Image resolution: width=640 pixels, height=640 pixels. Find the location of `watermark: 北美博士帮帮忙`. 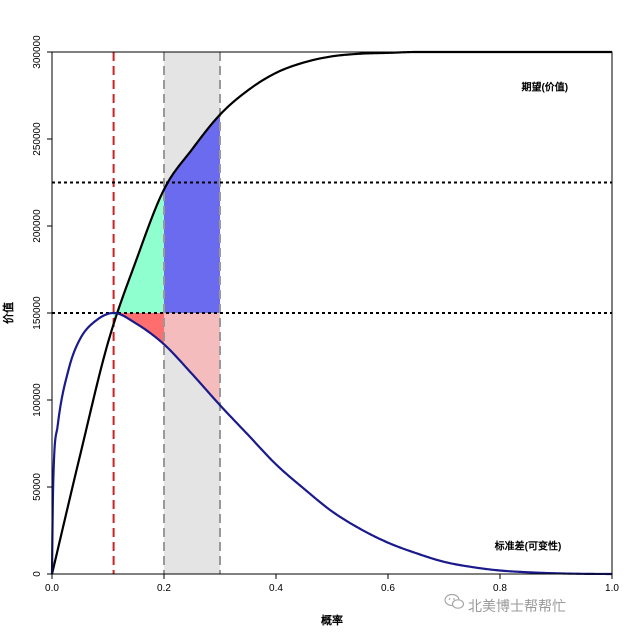

watermark: 北美博士帮帮忙 is located at coordinates (505, 604).